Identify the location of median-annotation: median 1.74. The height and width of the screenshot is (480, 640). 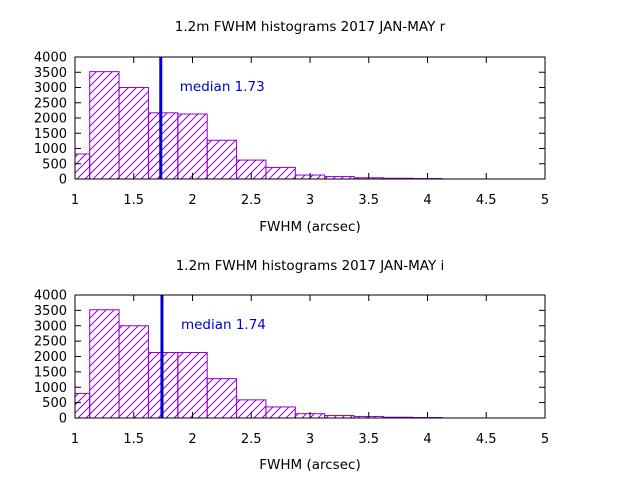
(223, 325).